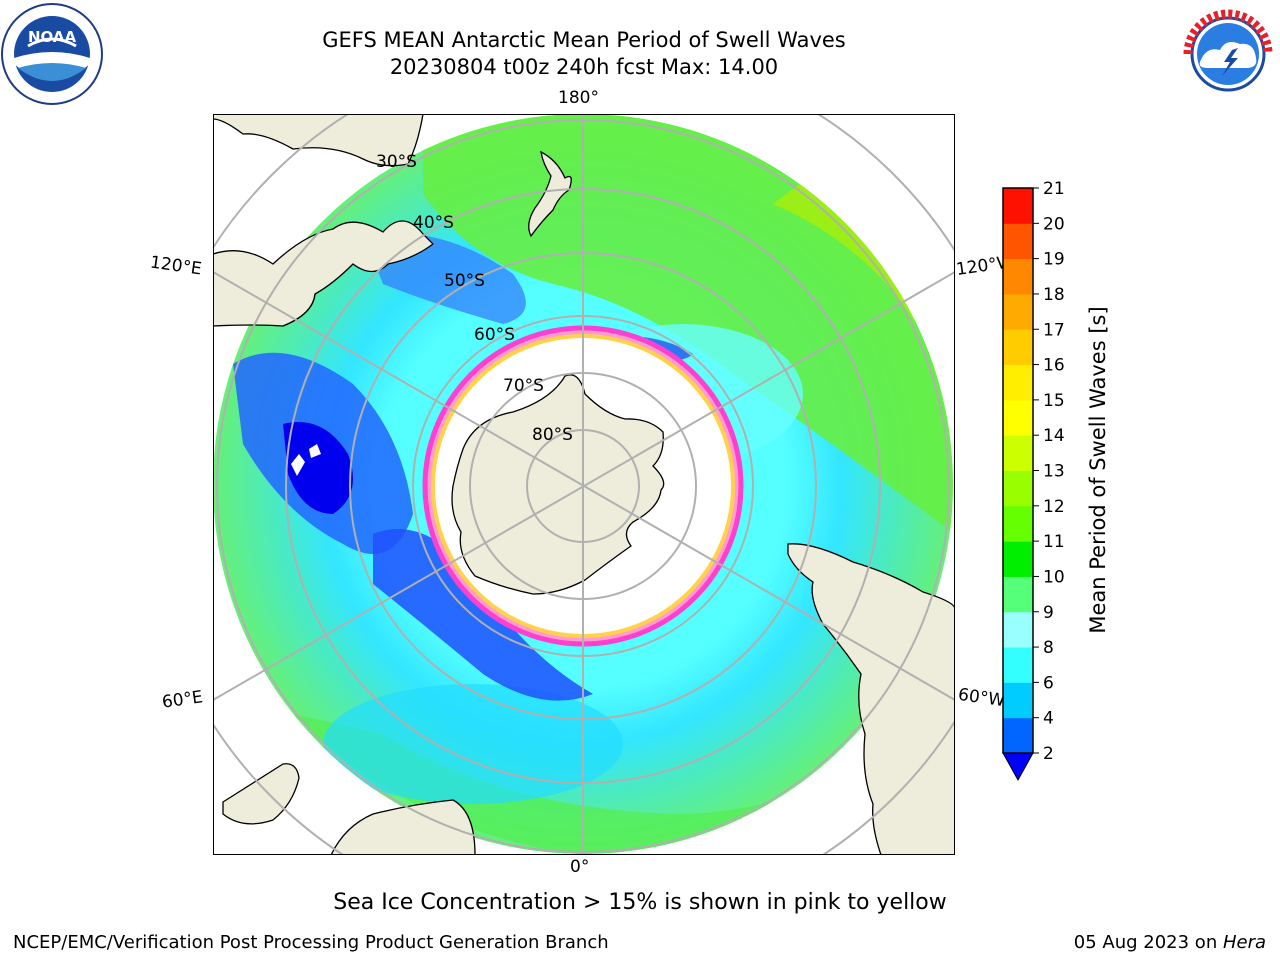 The image size is (1280, 960). What do you see at coordinates (580, 867) in the screenshot?
I see `lon-label-0: 0°` at bounding box center [580, 867].